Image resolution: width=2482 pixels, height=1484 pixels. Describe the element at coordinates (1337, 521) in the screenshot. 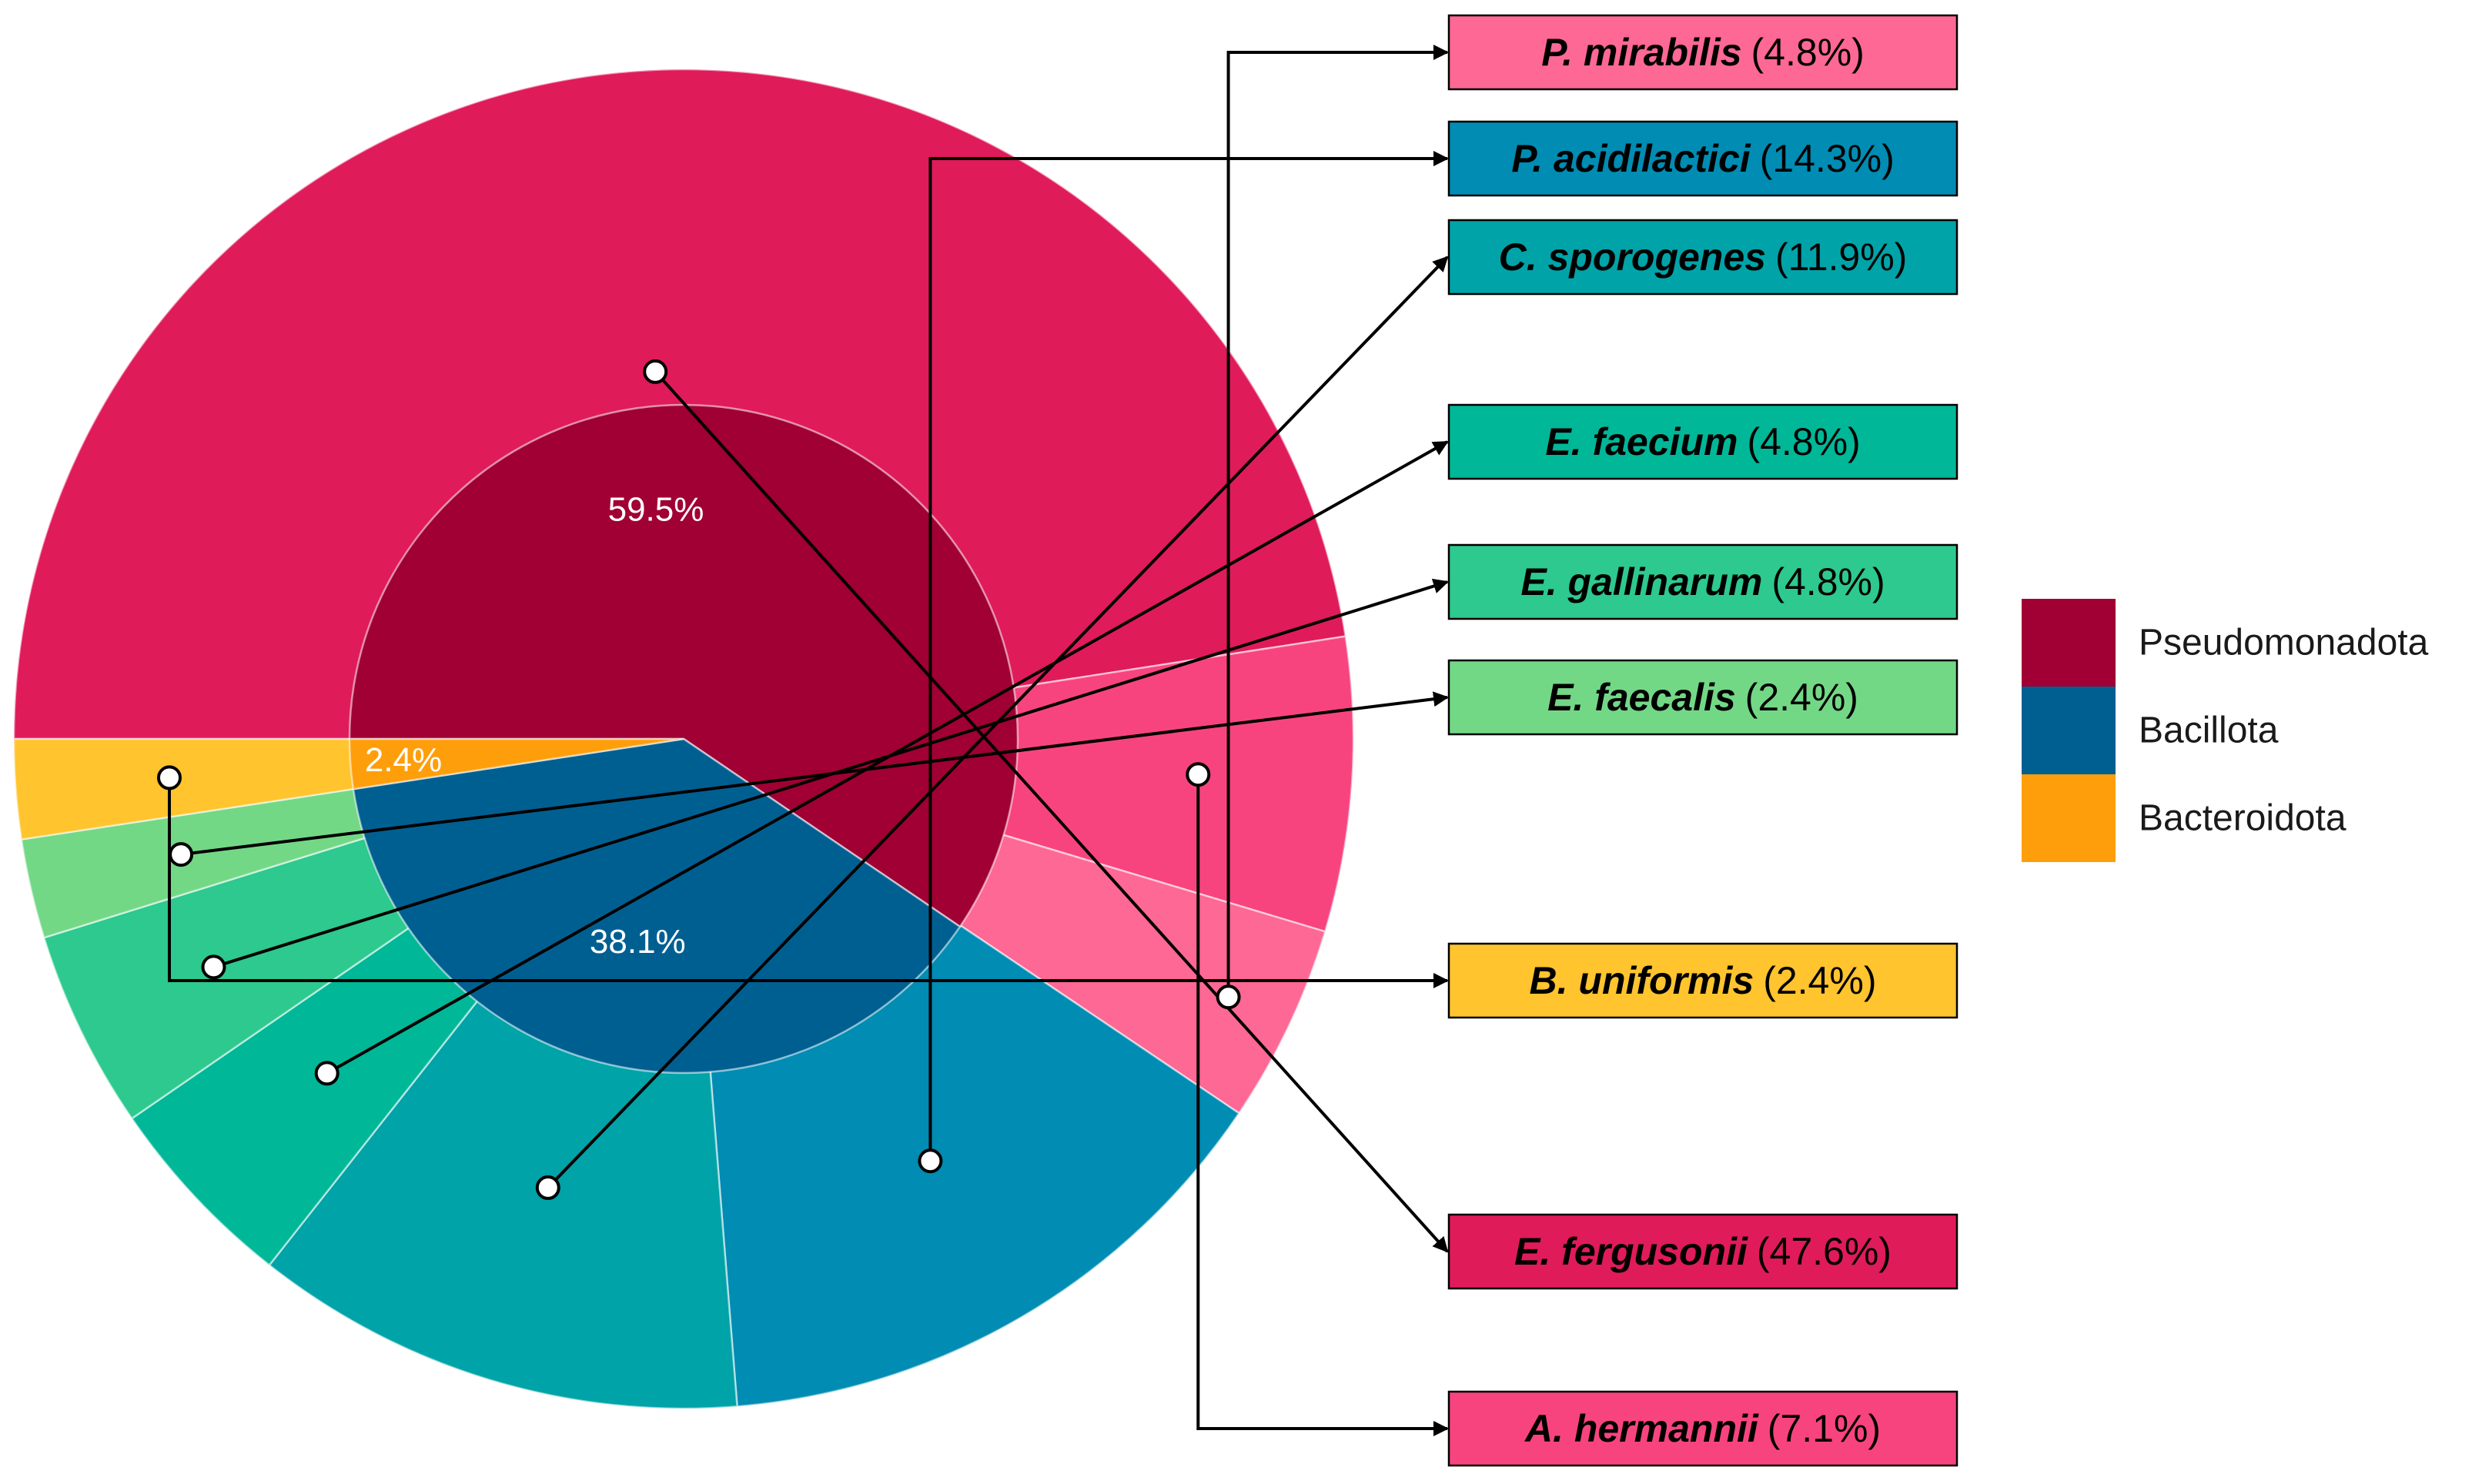

I see `leader-p-mirabilis` at that location.